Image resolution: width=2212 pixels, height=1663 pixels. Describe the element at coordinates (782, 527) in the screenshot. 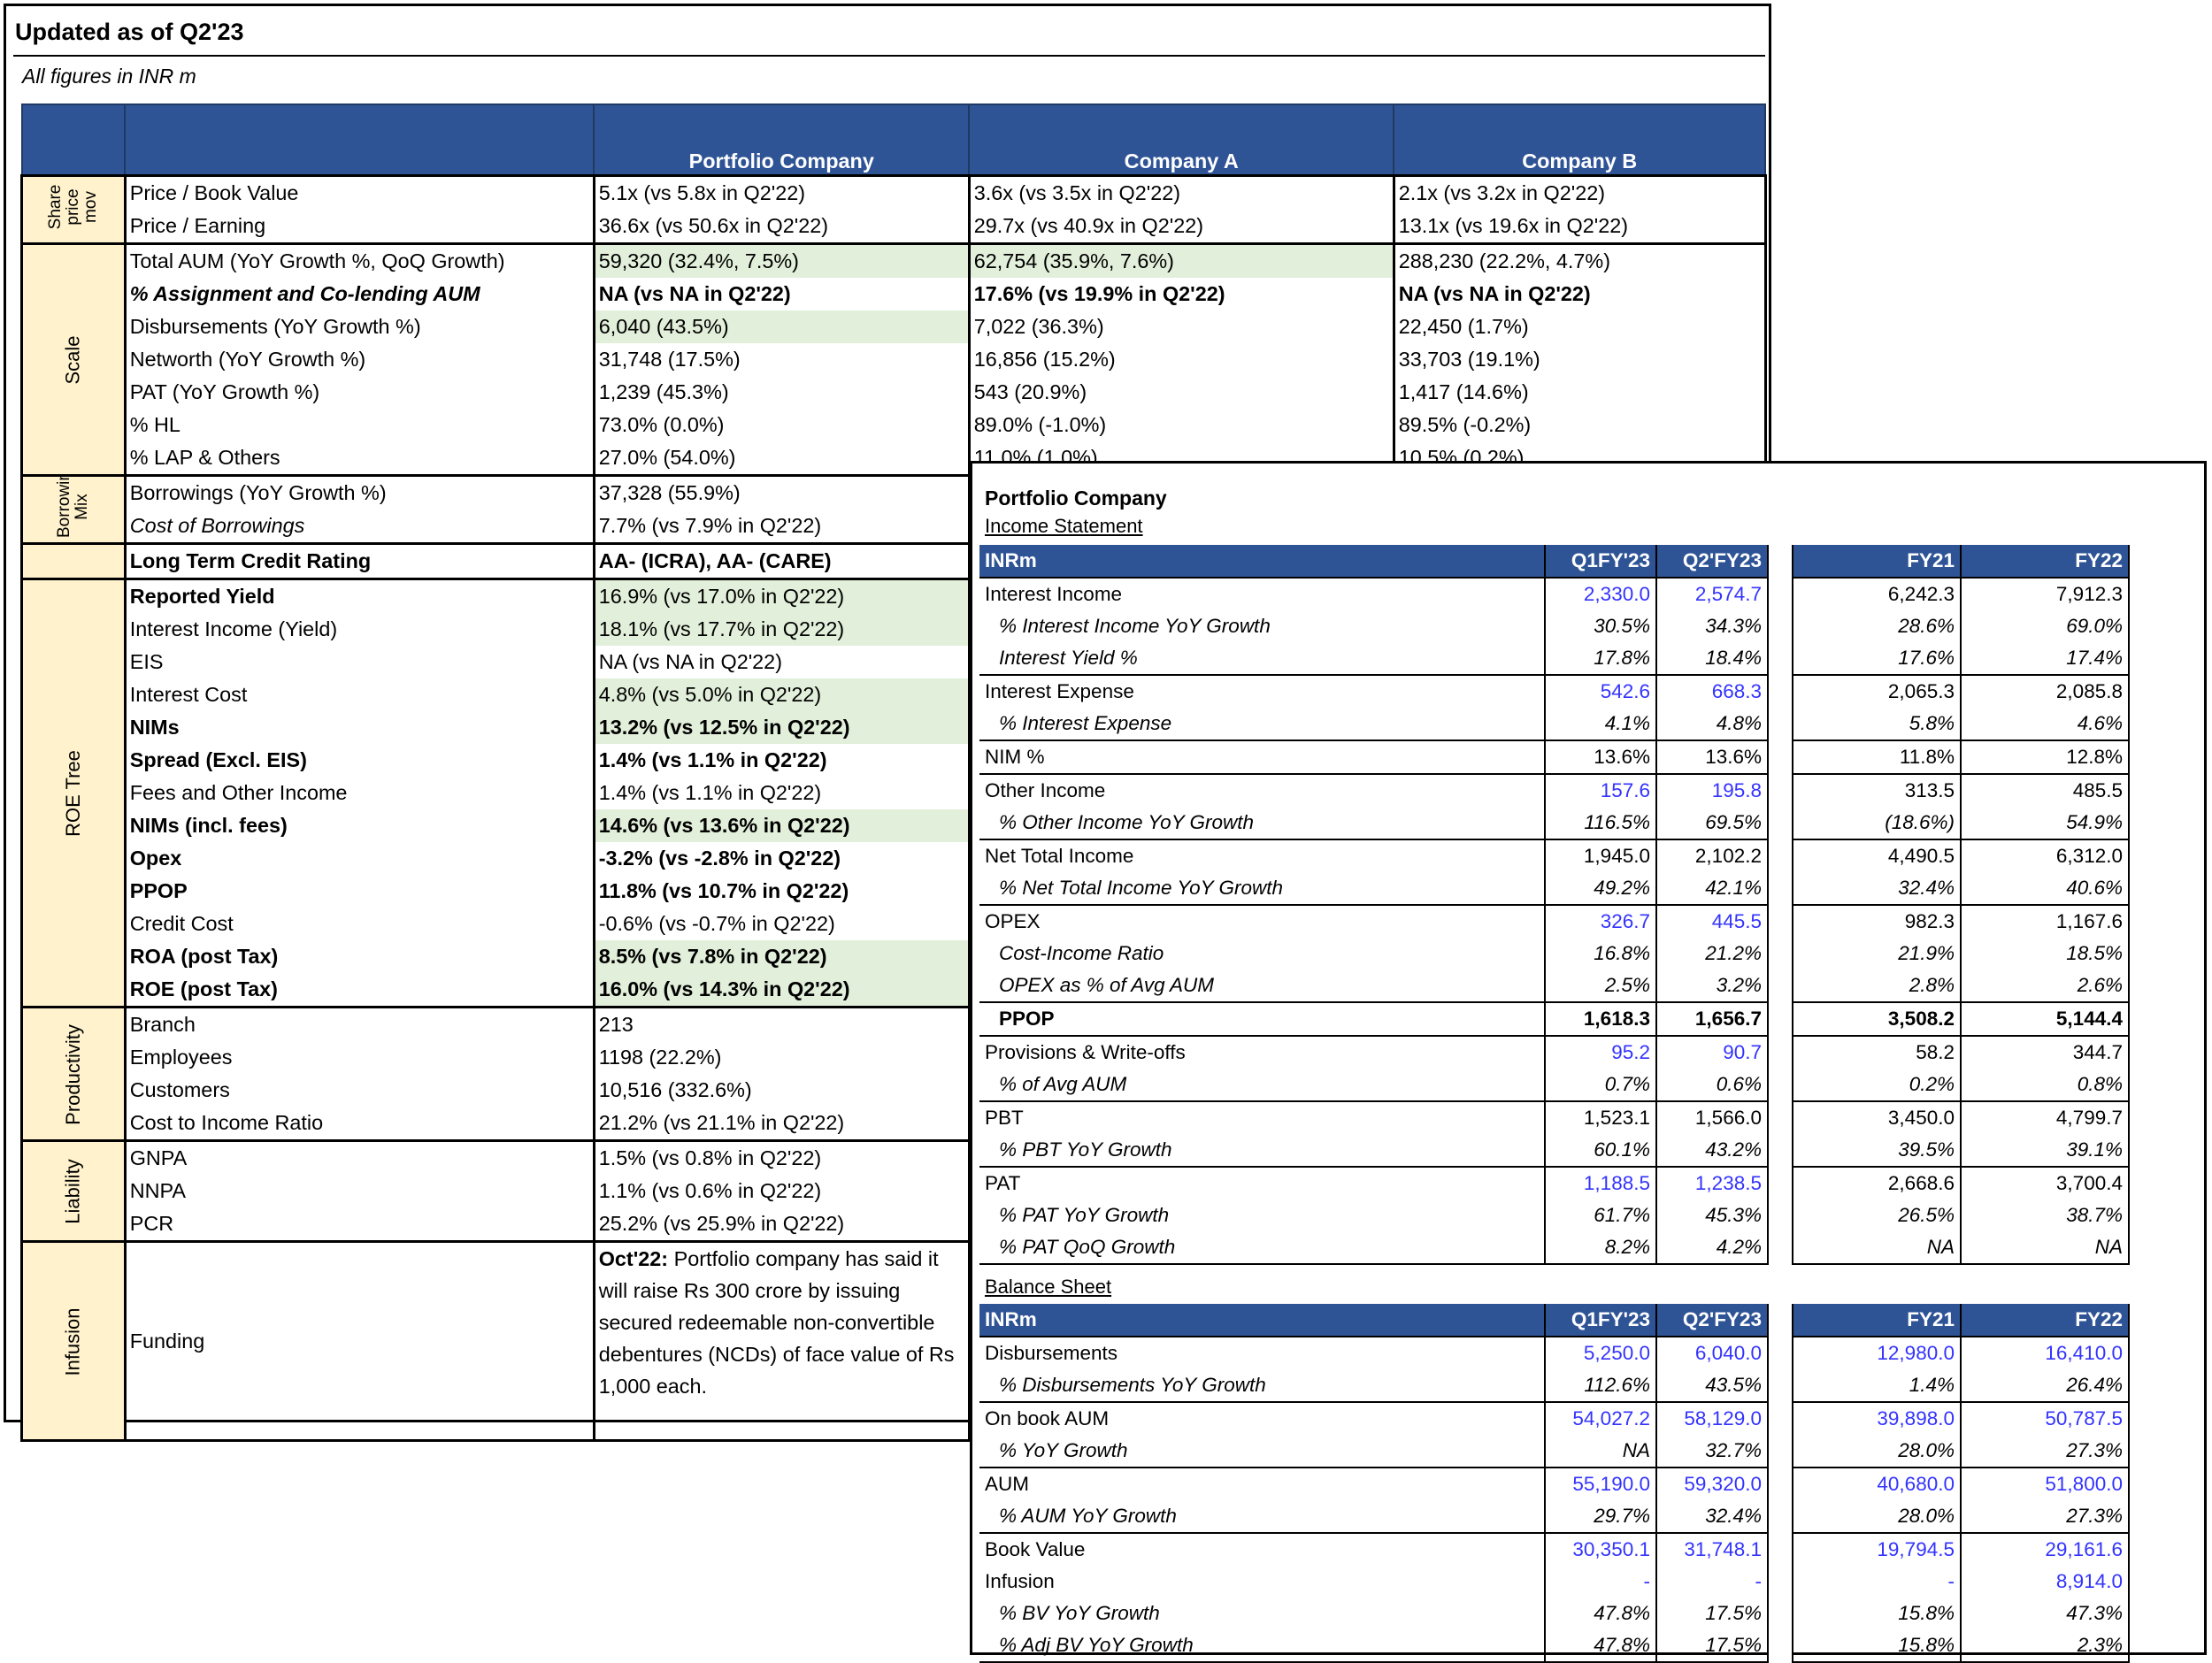

I see `portfolio-company-value: 7.7% (vs 7.9% in Q2'22)` at that location.